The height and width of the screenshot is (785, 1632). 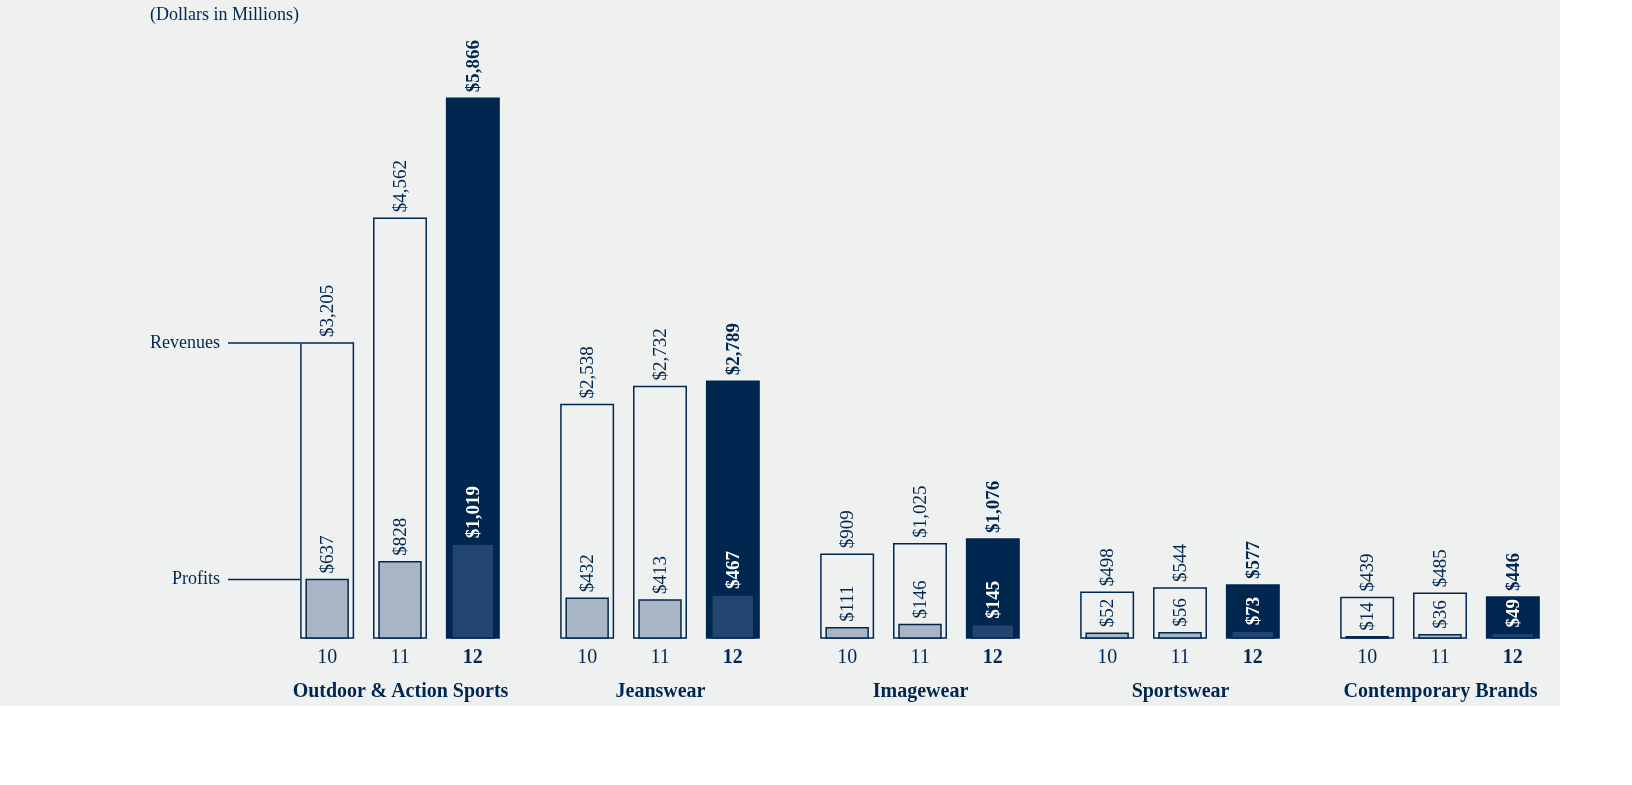 I want to click on data-label: $432, so click(x=587, y=573).